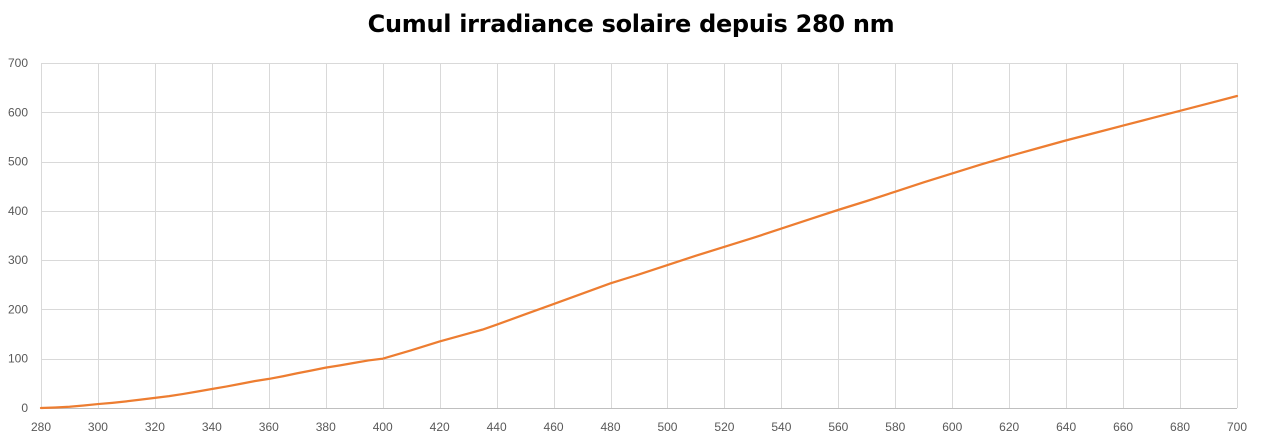 This screenshot has width=1262, height=436. Describe the element at coordinates (18, 112) in the screenshot. I see `y-tick-label: 600` at that location.